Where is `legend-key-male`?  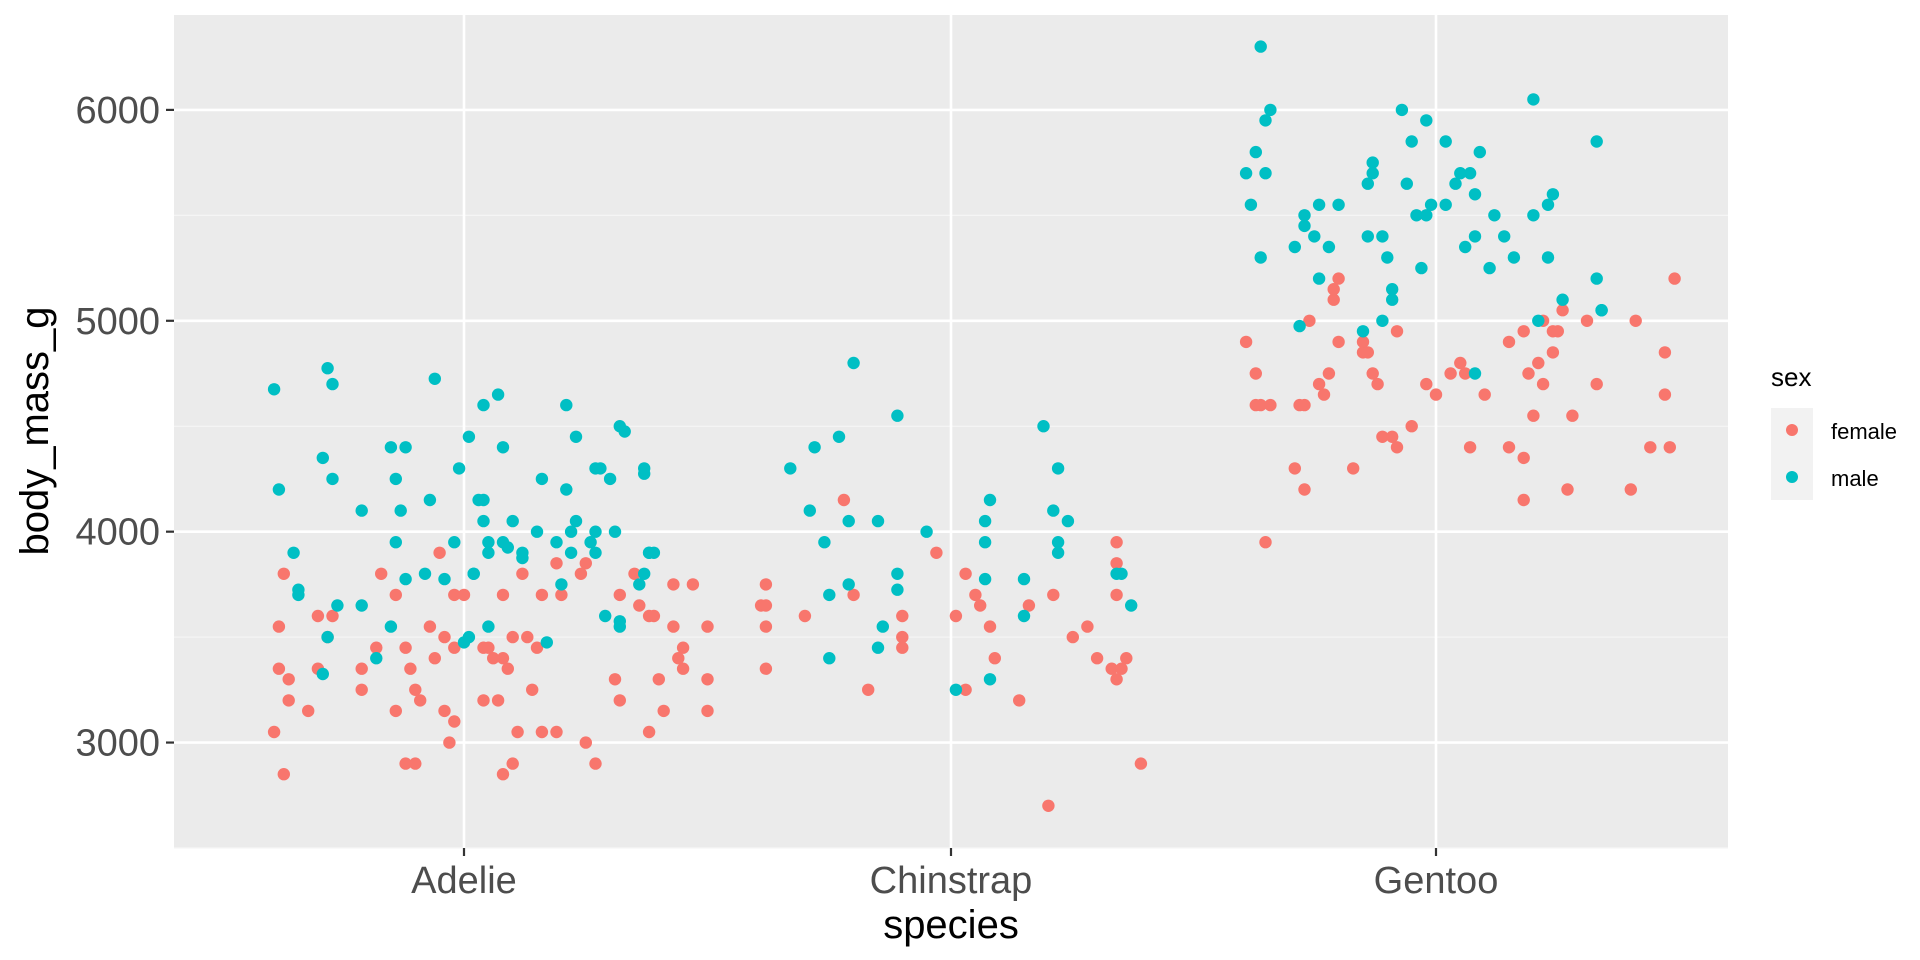
legend-key-male is located at coordinates (1792, 477).